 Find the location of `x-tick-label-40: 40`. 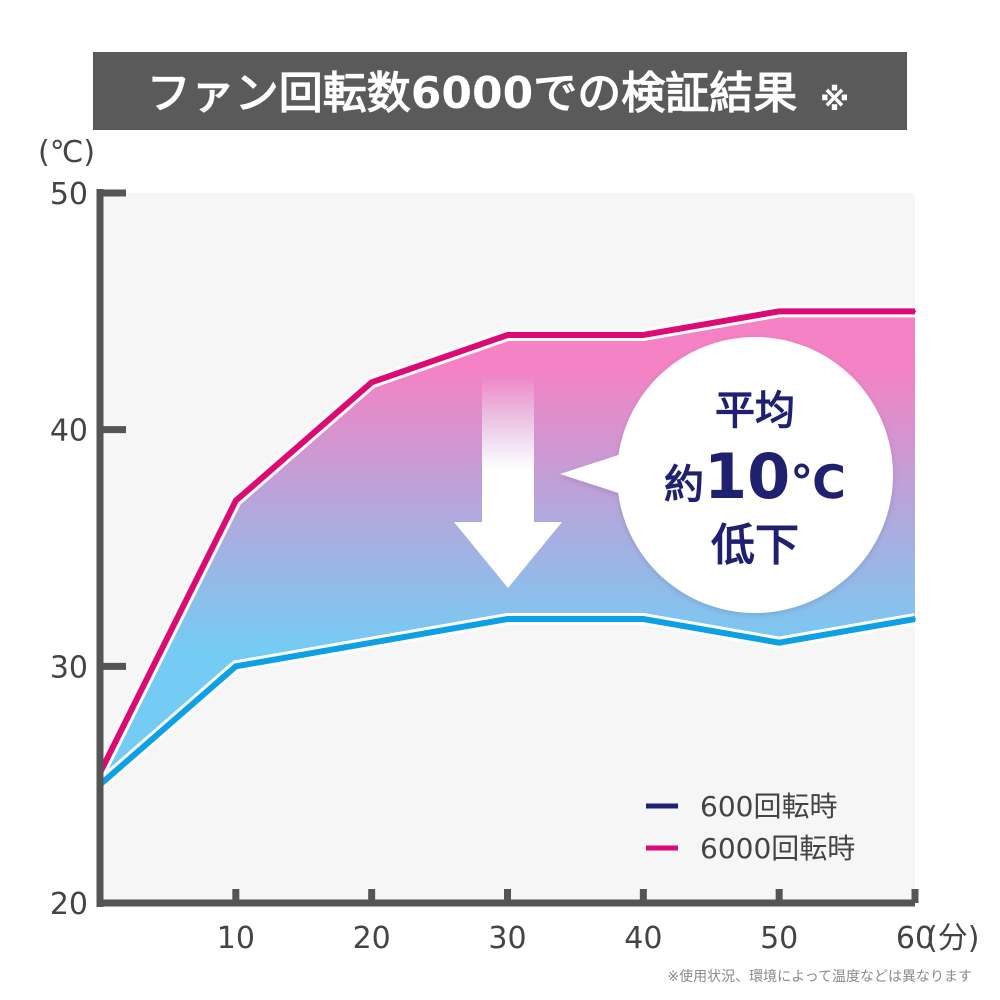

x-tick-label-40: 40 is located at coordinates (643, 938).